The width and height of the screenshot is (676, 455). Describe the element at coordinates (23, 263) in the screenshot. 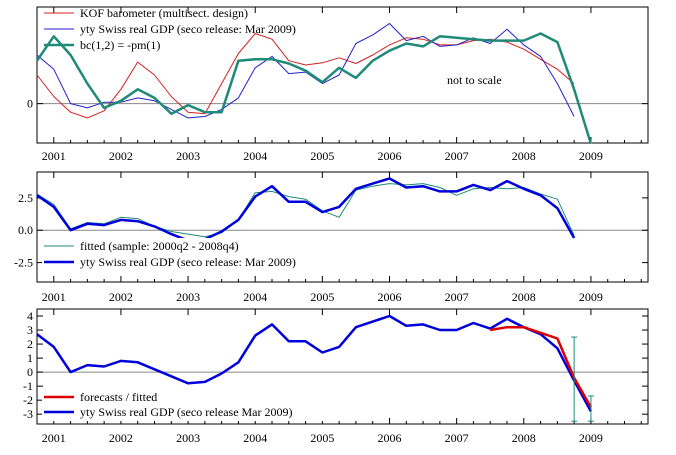

I see `y-tick-label: -2.5` at that location.